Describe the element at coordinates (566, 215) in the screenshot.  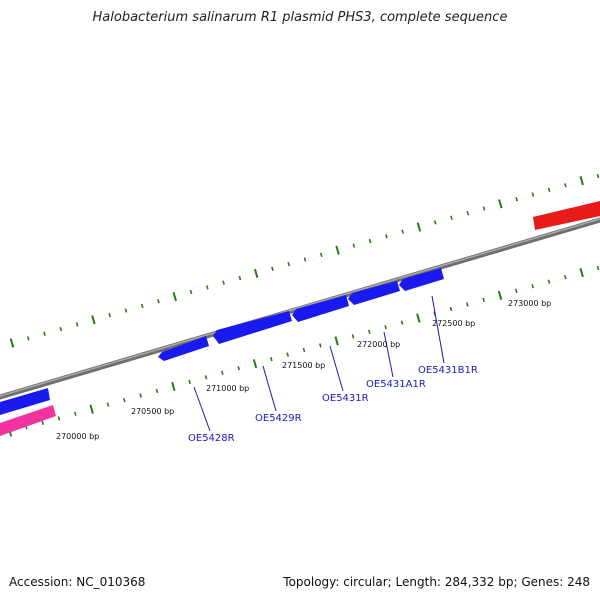
I see `gene-forward-red` at that location.